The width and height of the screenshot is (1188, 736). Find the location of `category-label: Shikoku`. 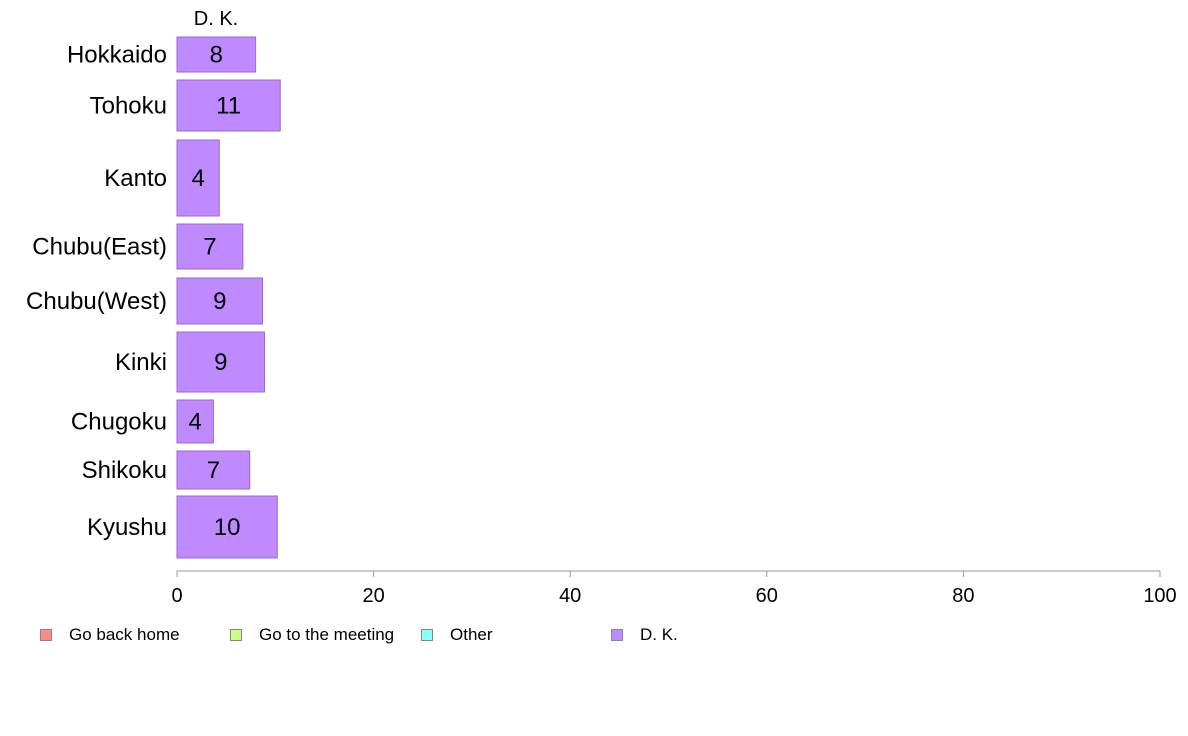

category-label: Shikoku is located at coordinates (124, 470).